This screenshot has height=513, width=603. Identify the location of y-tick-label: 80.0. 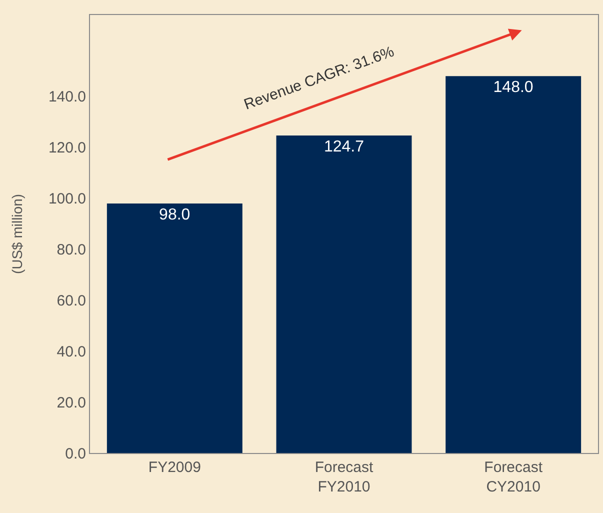
(71, 250).